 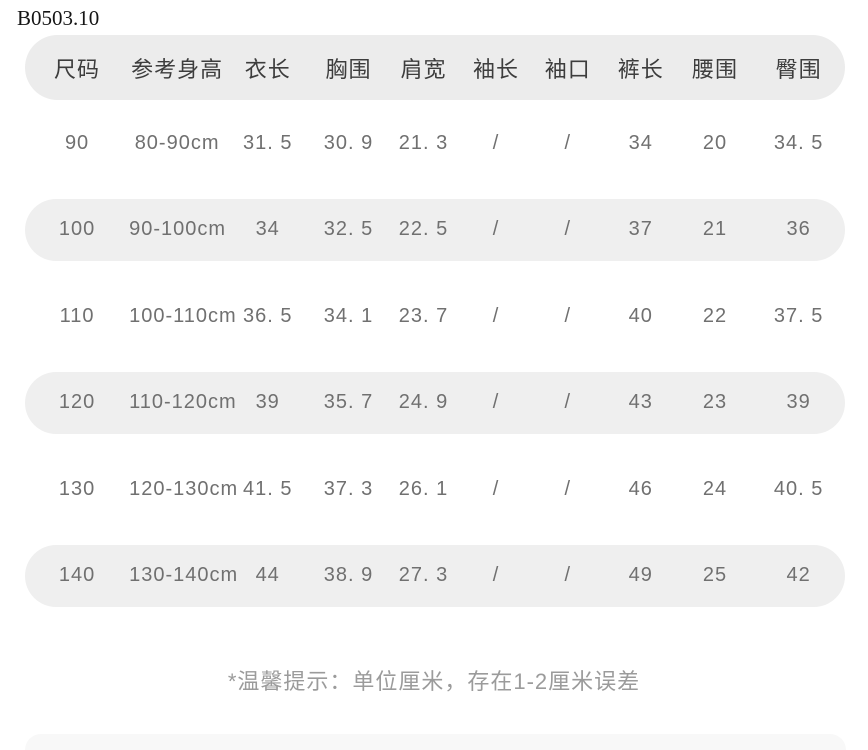 What do you see at coordinates (714, 69) in the screenshot?
I see `column-header-waist: 腰围` at bounding box center [714, 69].